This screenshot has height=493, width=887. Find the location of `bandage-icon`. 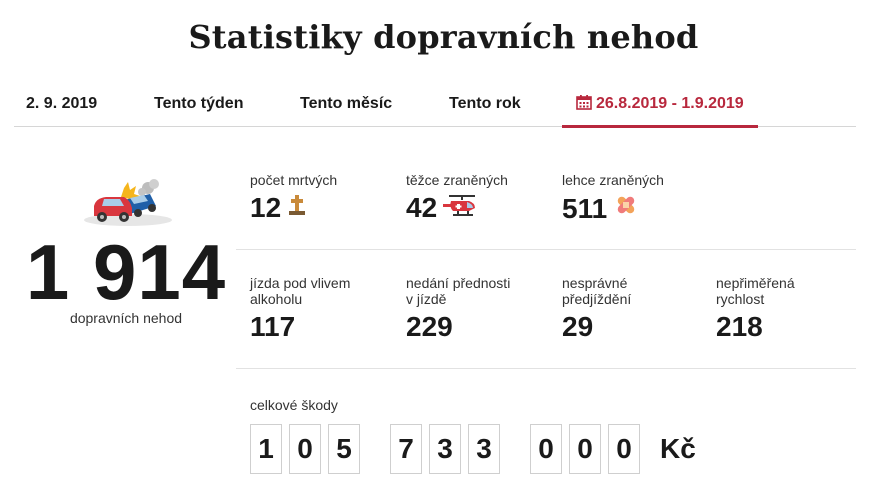

bandage-icon is located at coordinates (626, 208).